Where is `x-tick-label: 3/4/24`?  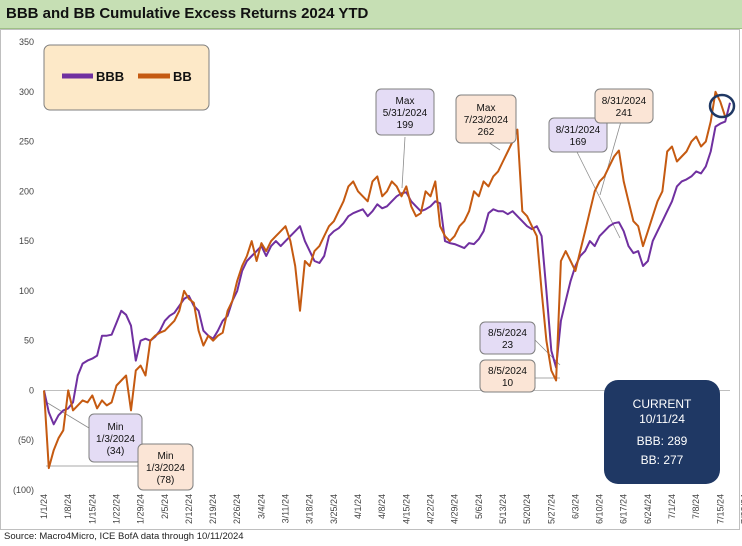 x-tick-label: 3/4/24 is located at coordinates (261, 506).